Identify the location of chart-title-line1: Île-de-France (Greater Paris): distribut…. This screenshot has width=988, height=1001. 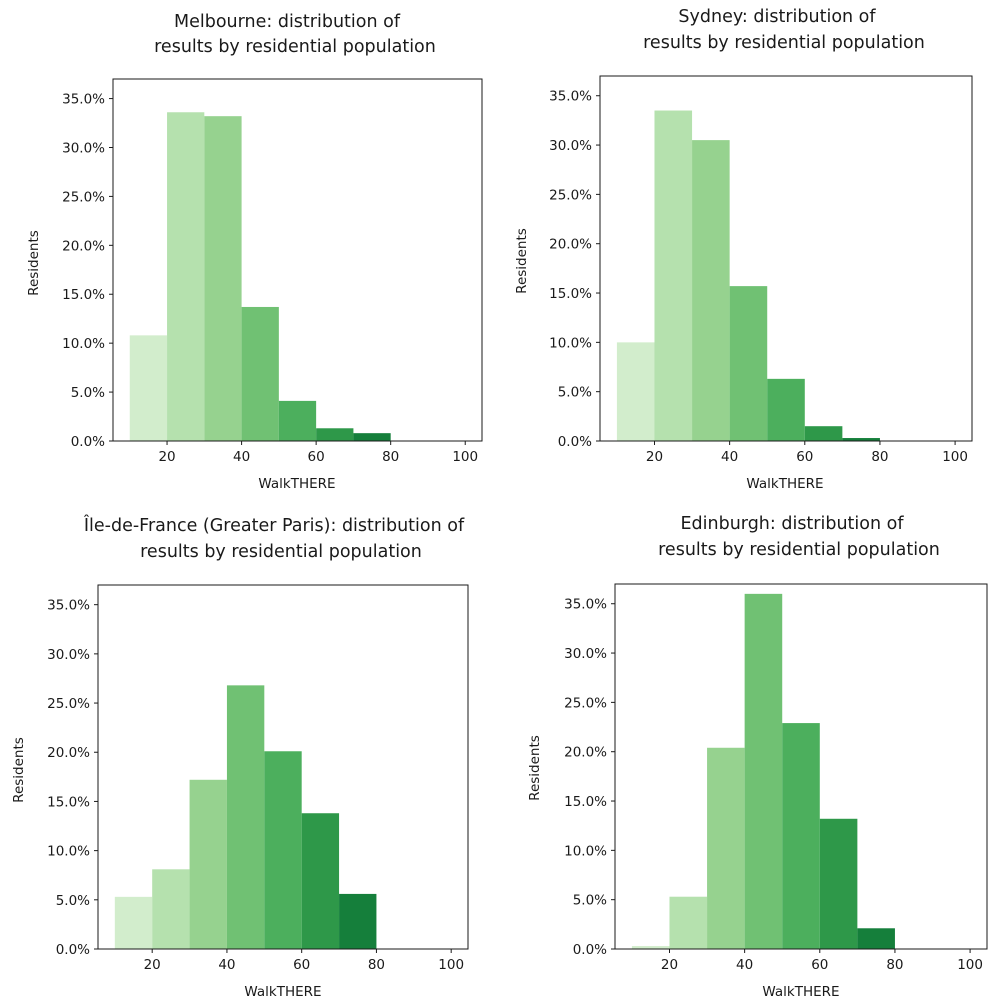
(274, 525).